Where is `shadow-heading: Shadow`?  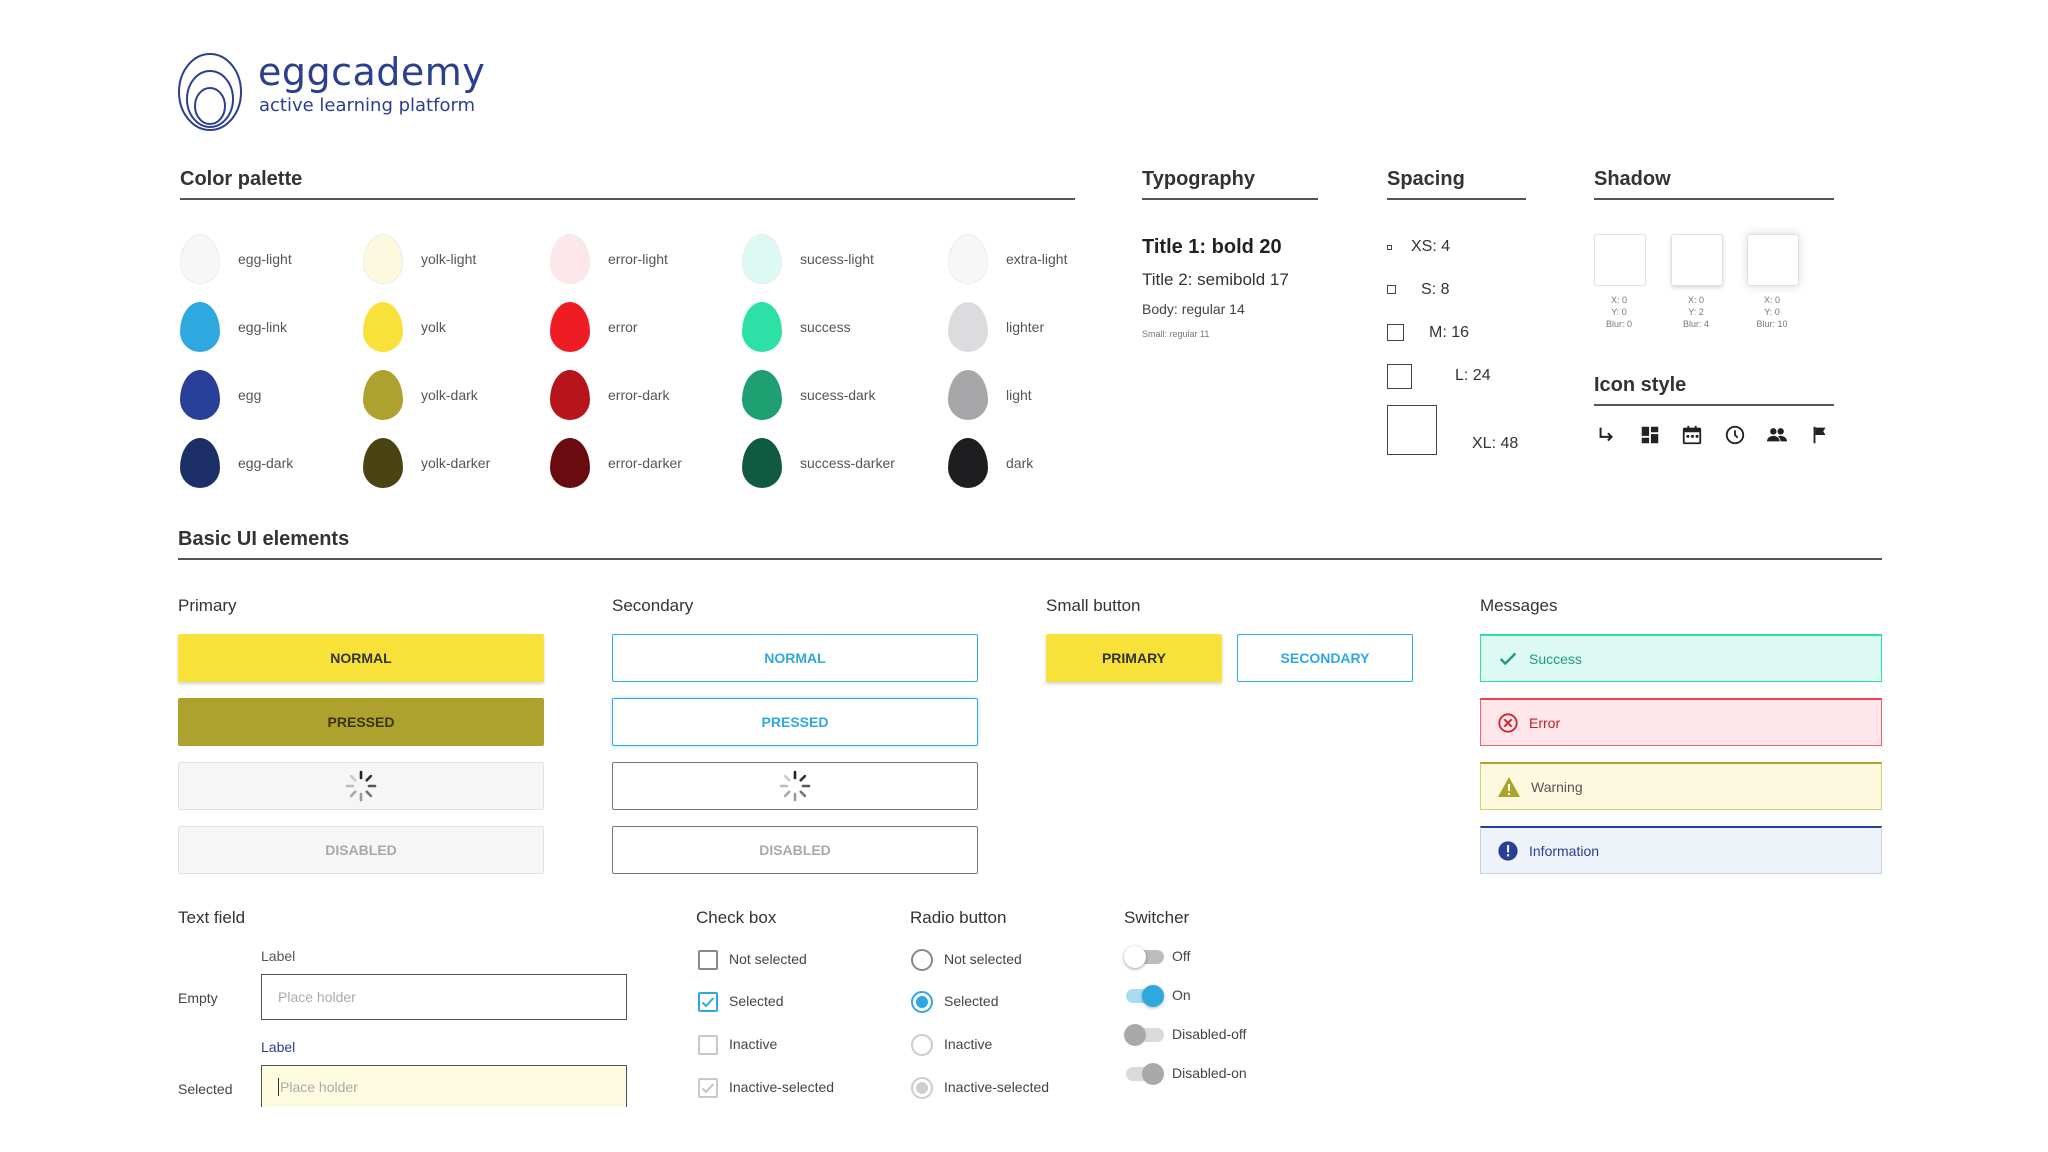 shadow-heading: Shadow is located at coordinates (1632, 179).